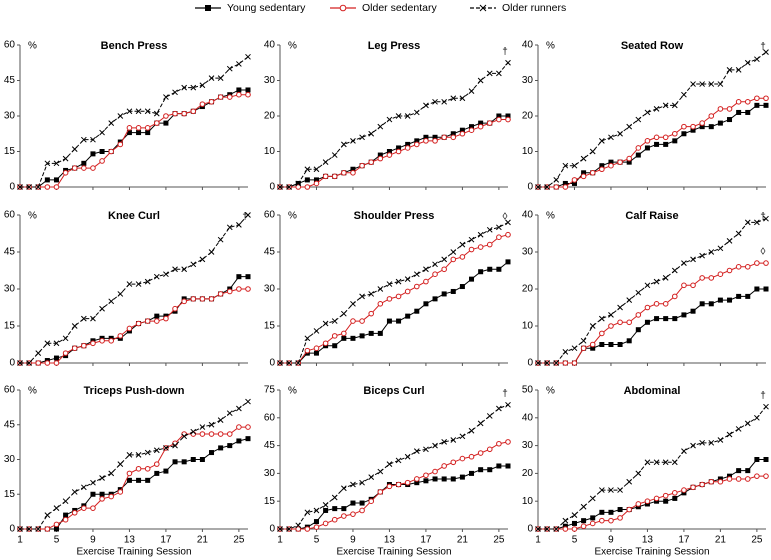  What do you see at coordinates (10, 80) in the screenshot?
I see `y-tick-label: 45` at bounding box center [10, 80].